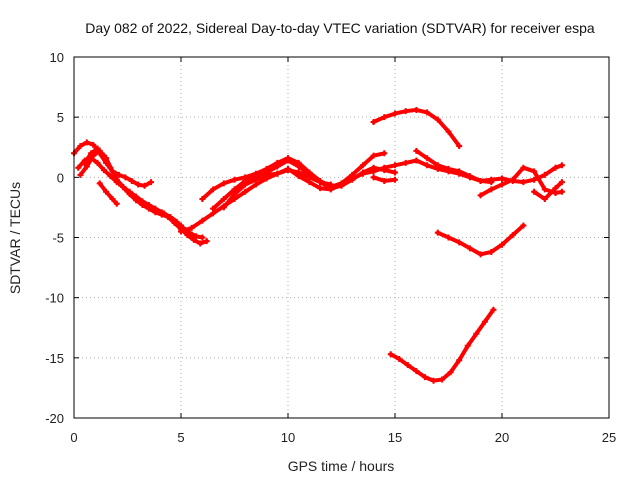  Describe the element at coordinates (54, 358) in the screenshot. I see `y-tick-label: -15` at that location.